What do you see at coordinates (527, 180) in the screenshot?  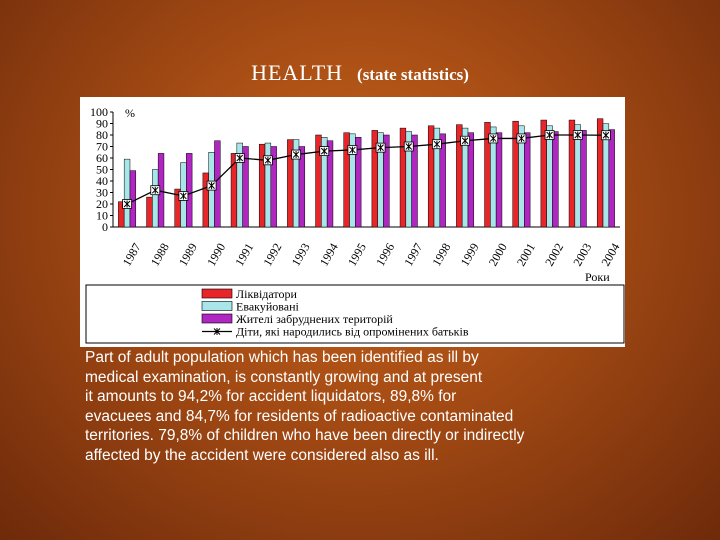 I see `bar-3-2001` at bounding box center [527, 180].